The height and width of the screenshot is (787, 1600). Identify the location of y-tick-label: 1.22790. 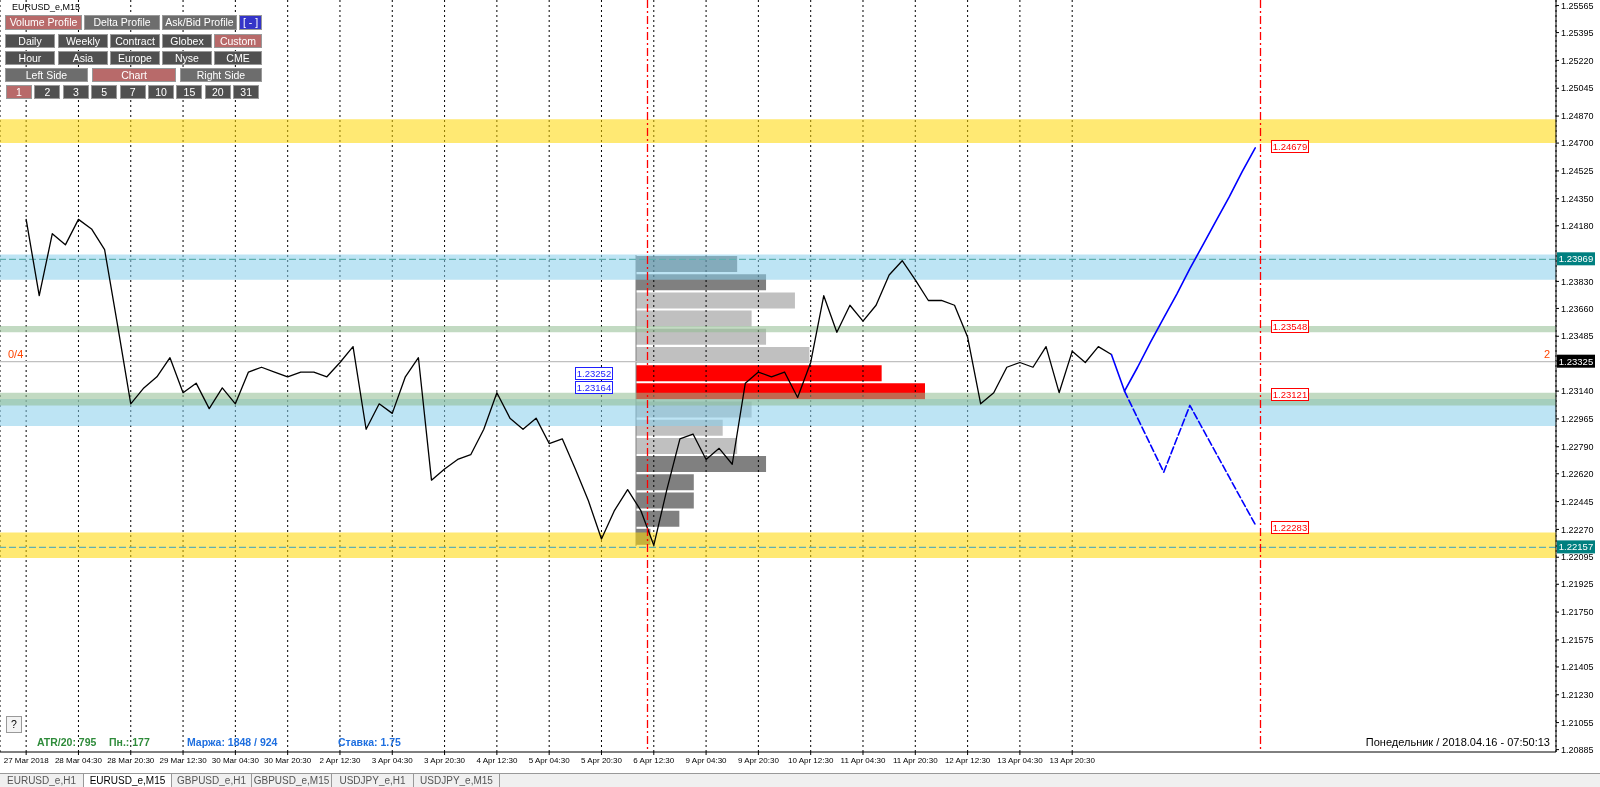
(1577, 446).